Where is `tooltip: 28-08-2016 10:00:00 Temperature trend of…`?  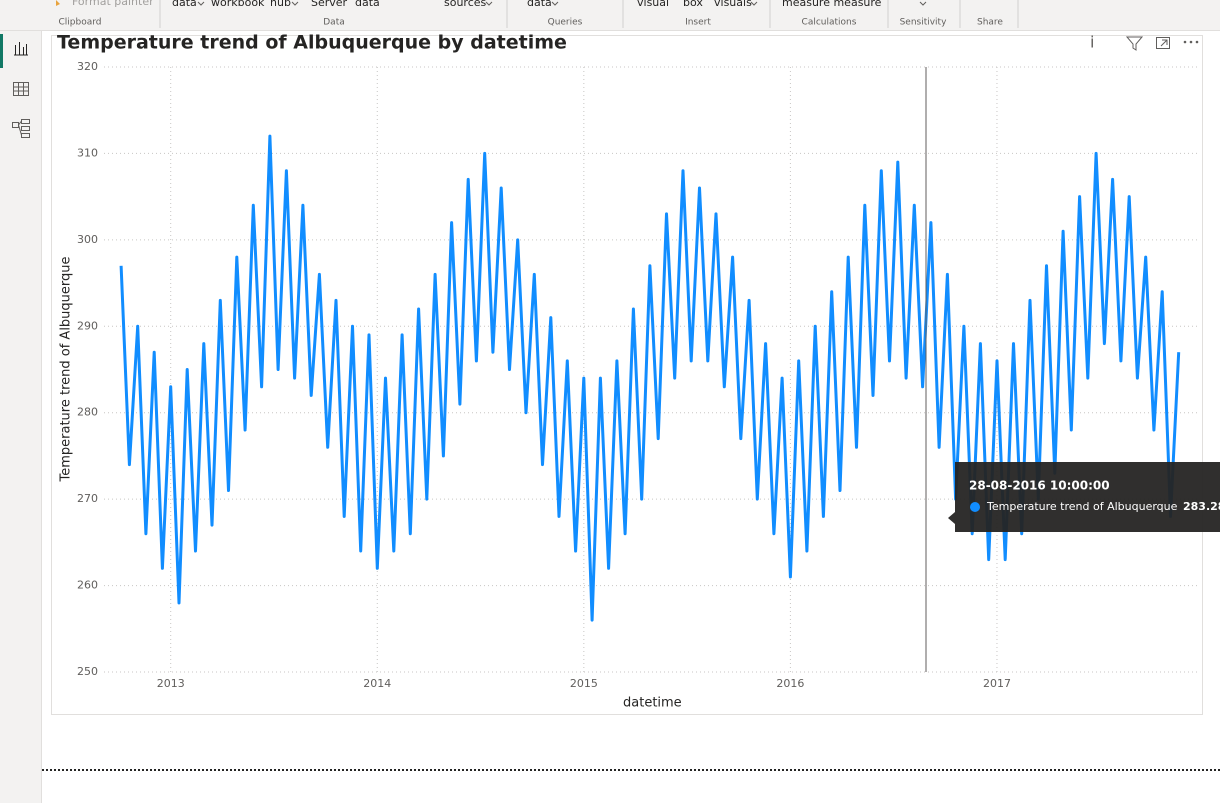 tooltip: 28-08-2016 10:00:00 Temperature trend of… is located at coordinates (1084, 497).